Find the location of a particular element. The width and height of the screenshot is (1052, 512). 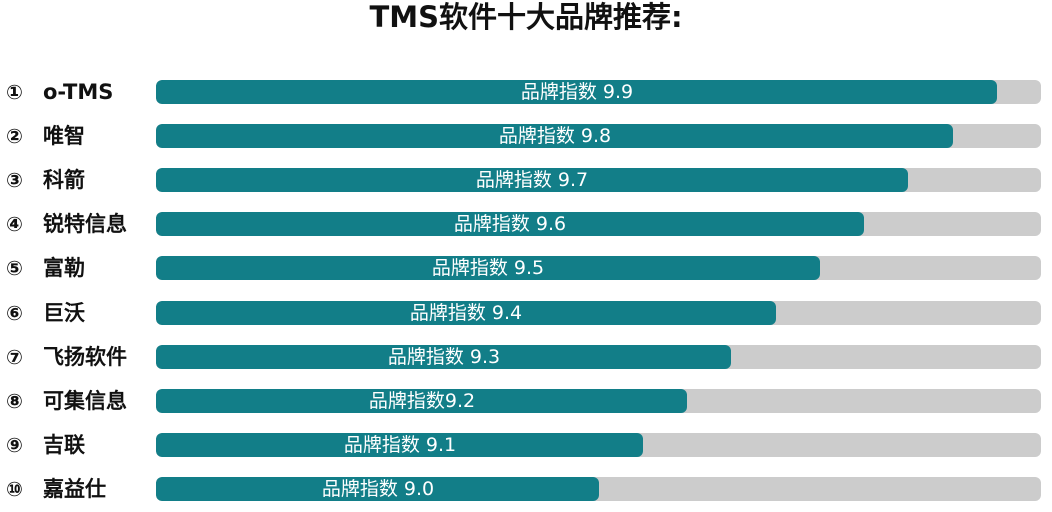

bar-row: ⑦ 飞扬软件 品牌指数 9.3 is located at coordinates (526, 357).